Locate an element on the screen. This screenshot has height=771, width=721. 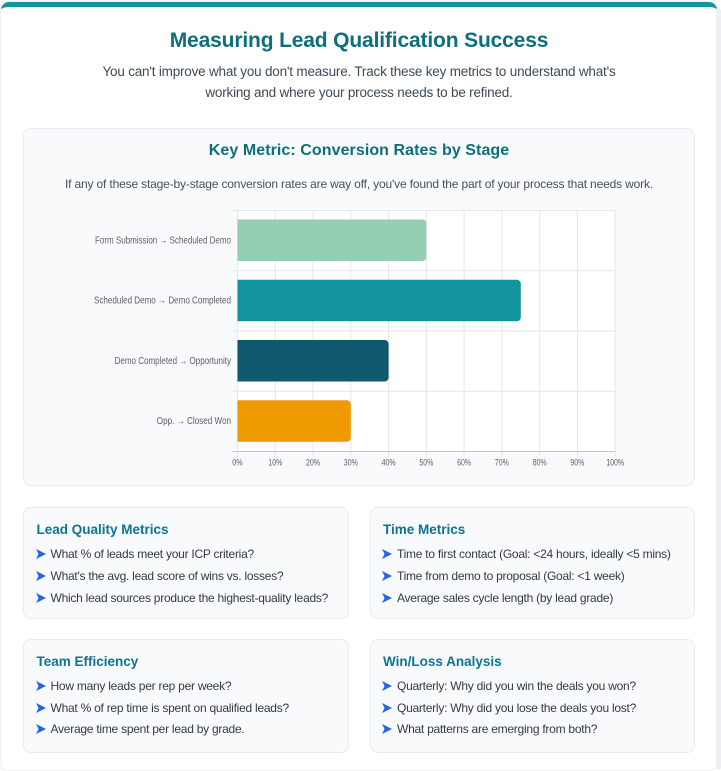
svg-text: 40% is located at coordinates (389, 462).